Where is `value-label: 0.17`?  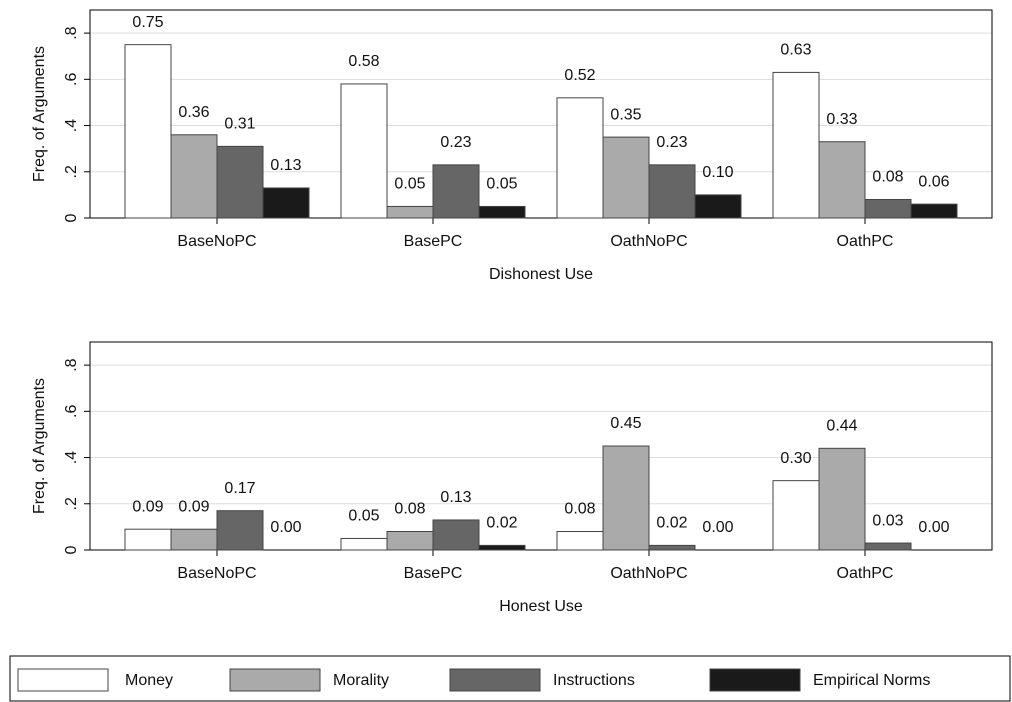 value-label: 0.17 is located at coordinates (239, 488).